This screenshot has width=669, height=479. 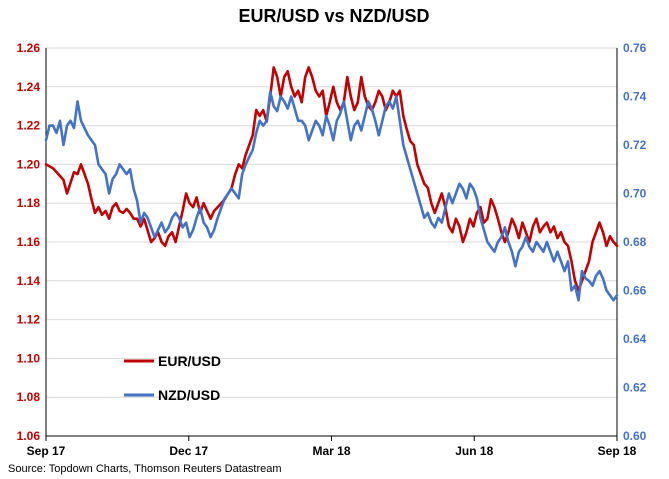 What do you see at coordinates (635, 436) in the screenshot?
I see `right-tick-0: 0.60` at bounding box center [635, 436].